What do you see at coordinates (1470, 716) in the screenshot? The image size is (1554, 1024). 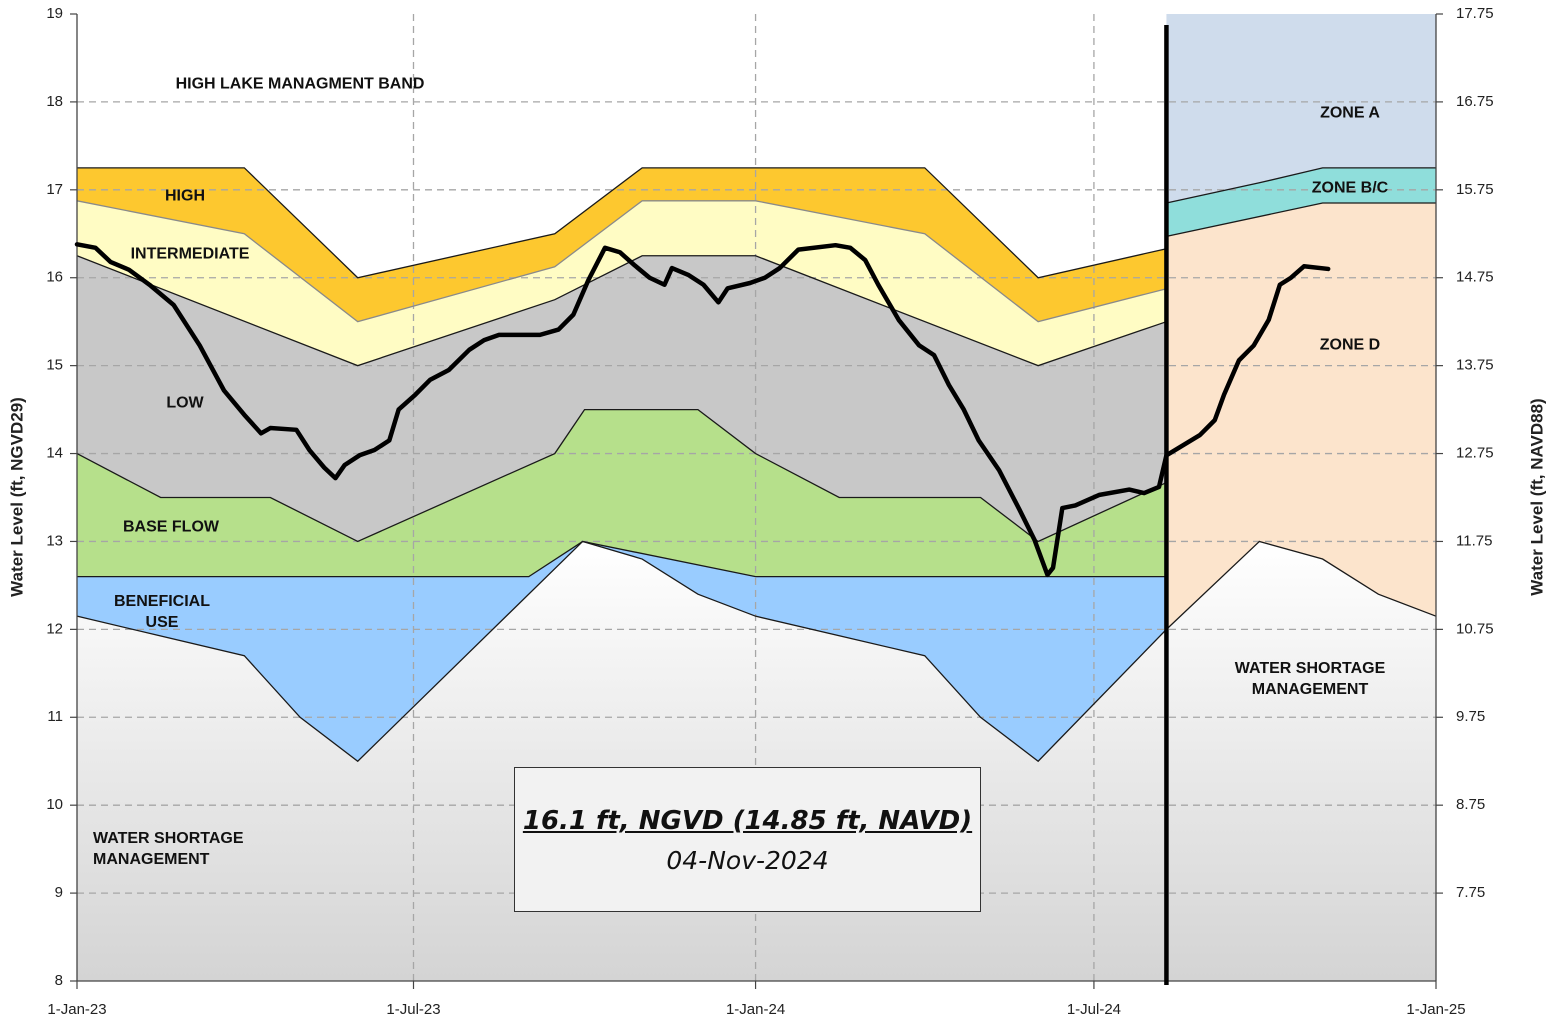 I see `y2-tick-label: 9.75` at bounding box center [1470, 716].